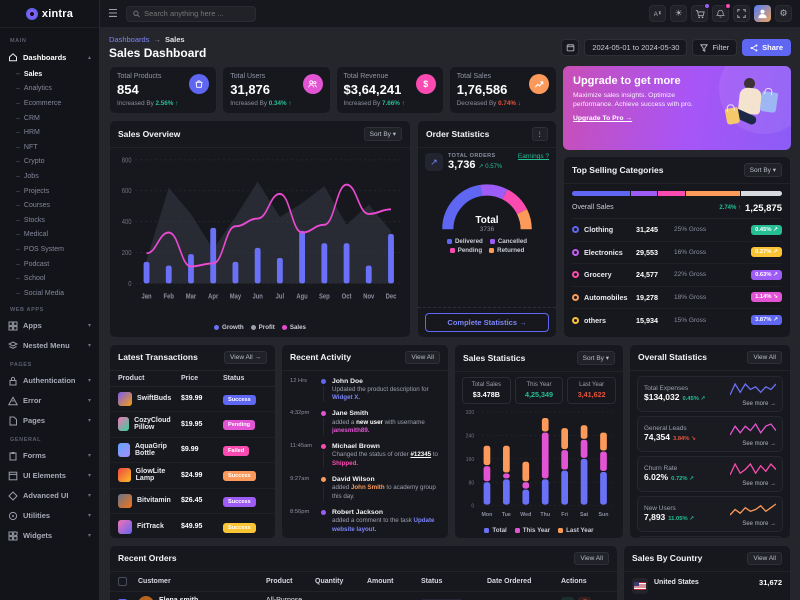 Image resolution: width=800 pixels, height=600 pixels. I want to click on activity-view-all-button: View All, so click(422, 357).